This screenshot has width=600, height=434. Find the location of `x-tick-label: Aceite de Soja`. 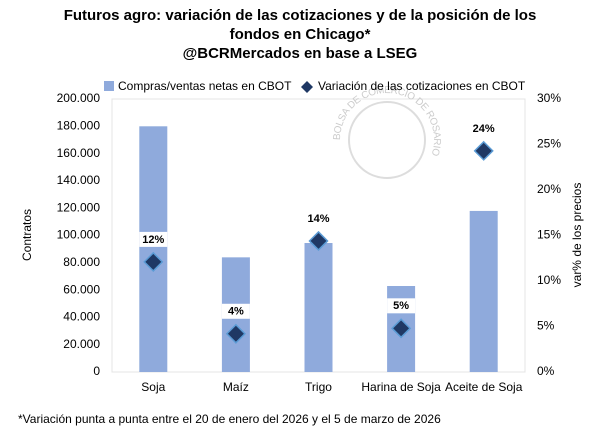

x-tick-label: Aceite de Soja is located at coordinates (484, 387).